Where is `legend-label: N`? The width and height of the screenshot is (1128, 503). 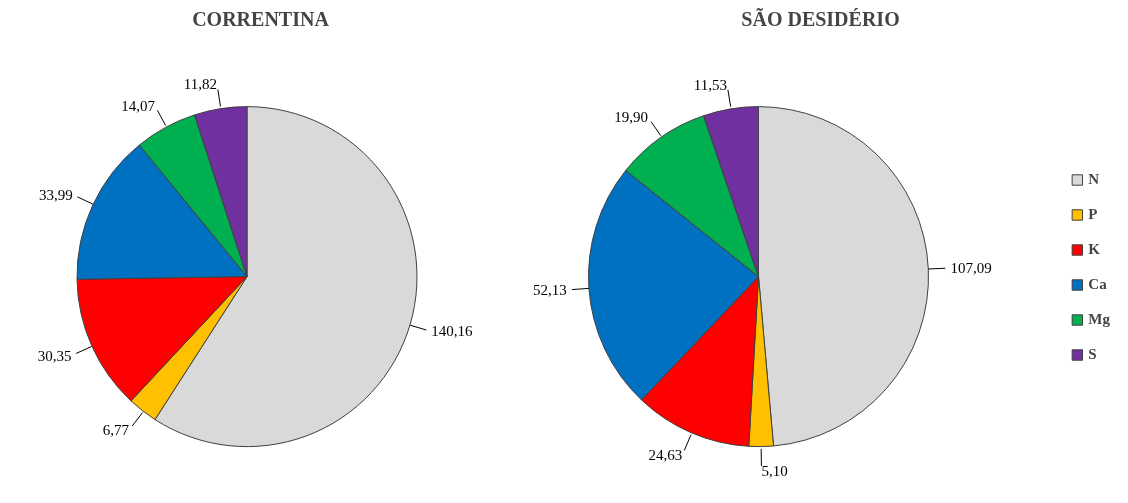
legend-label: N is located at coordinates (1094, 179).